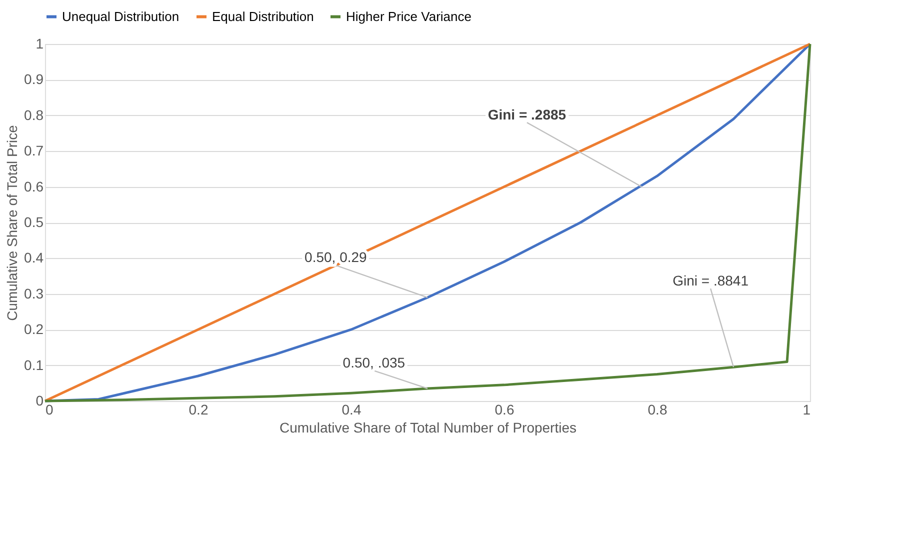 This screenshot has width=922, height=559. What do you see at coordinates (34, 150) in the screenshot?
I see `y-tick-label: 0.7` at bounding box center [34, 150].